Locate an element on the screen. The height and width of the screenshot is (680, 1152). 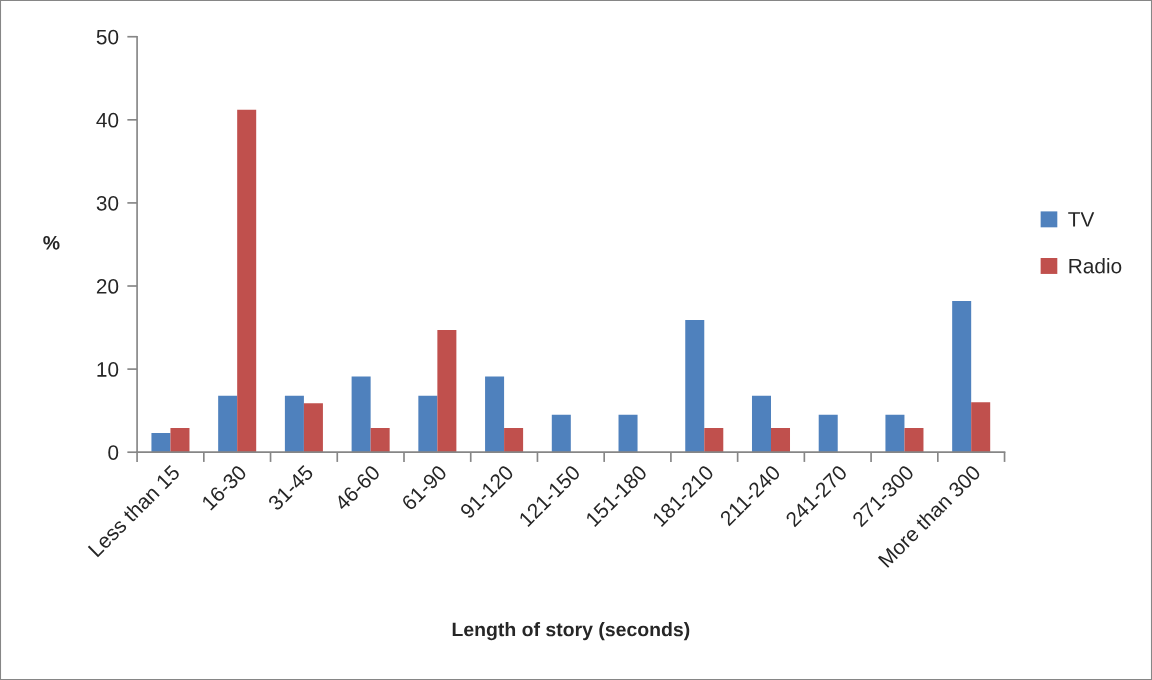
y-tick-label: 30 is located at coordinates (107, 203).